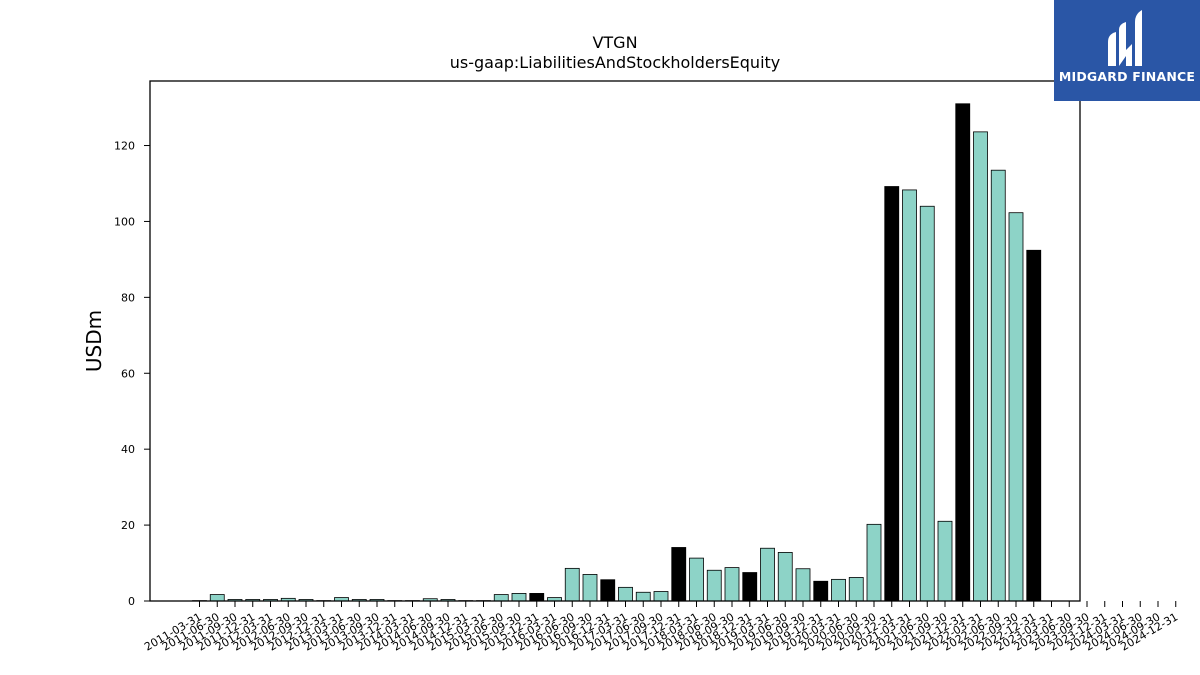 This screenshot has height=675, width=1200. I want to click on y-tick-label: 80, so click(128, 297).